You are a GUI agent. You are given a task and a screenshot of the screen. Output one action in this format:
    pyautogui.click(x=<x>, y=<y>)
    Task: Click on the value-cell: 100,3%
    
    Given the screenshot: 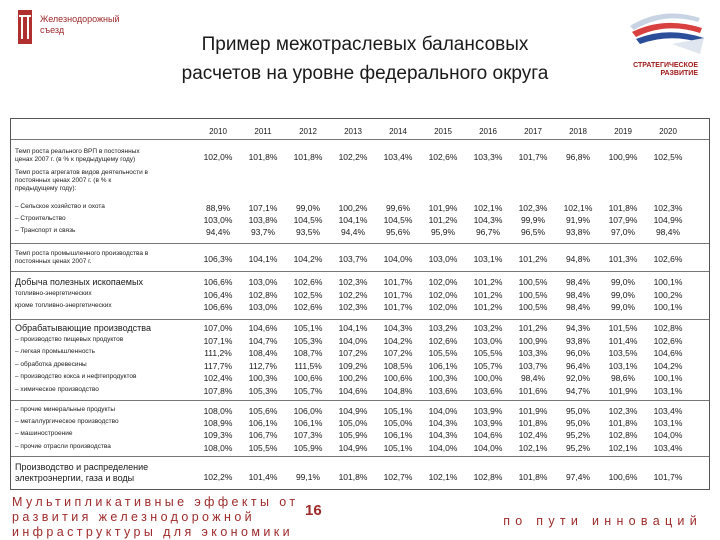 What is the action you would take?
    pyautogui.click(x=263, y=378)
    